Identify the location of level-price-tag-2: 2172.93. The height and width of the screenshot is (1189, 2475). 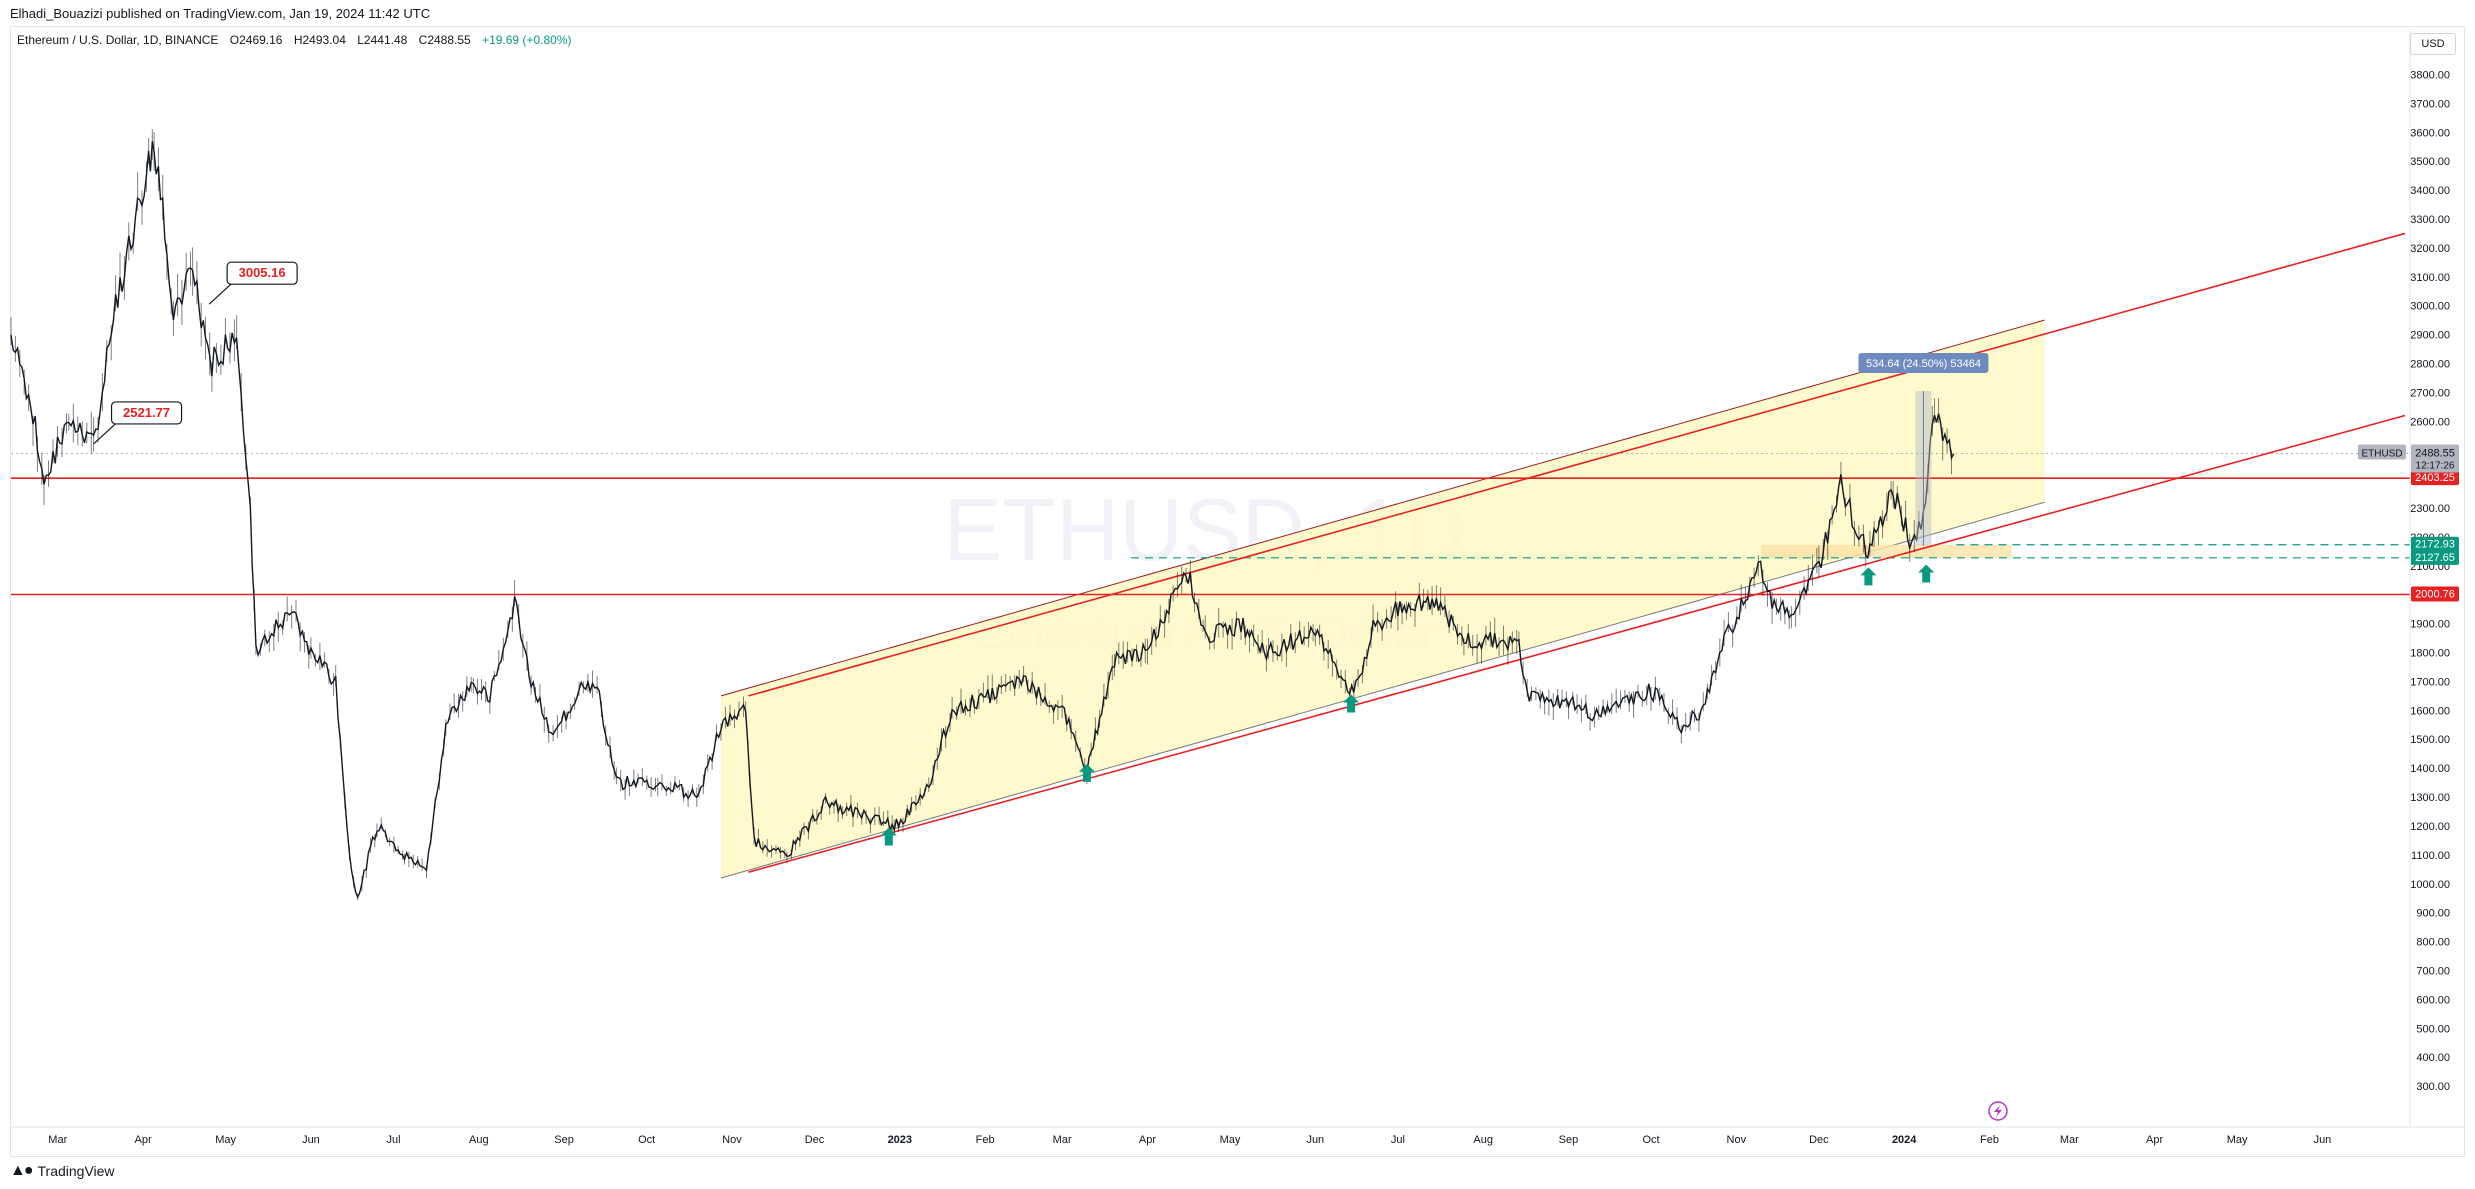
(2435, 545).